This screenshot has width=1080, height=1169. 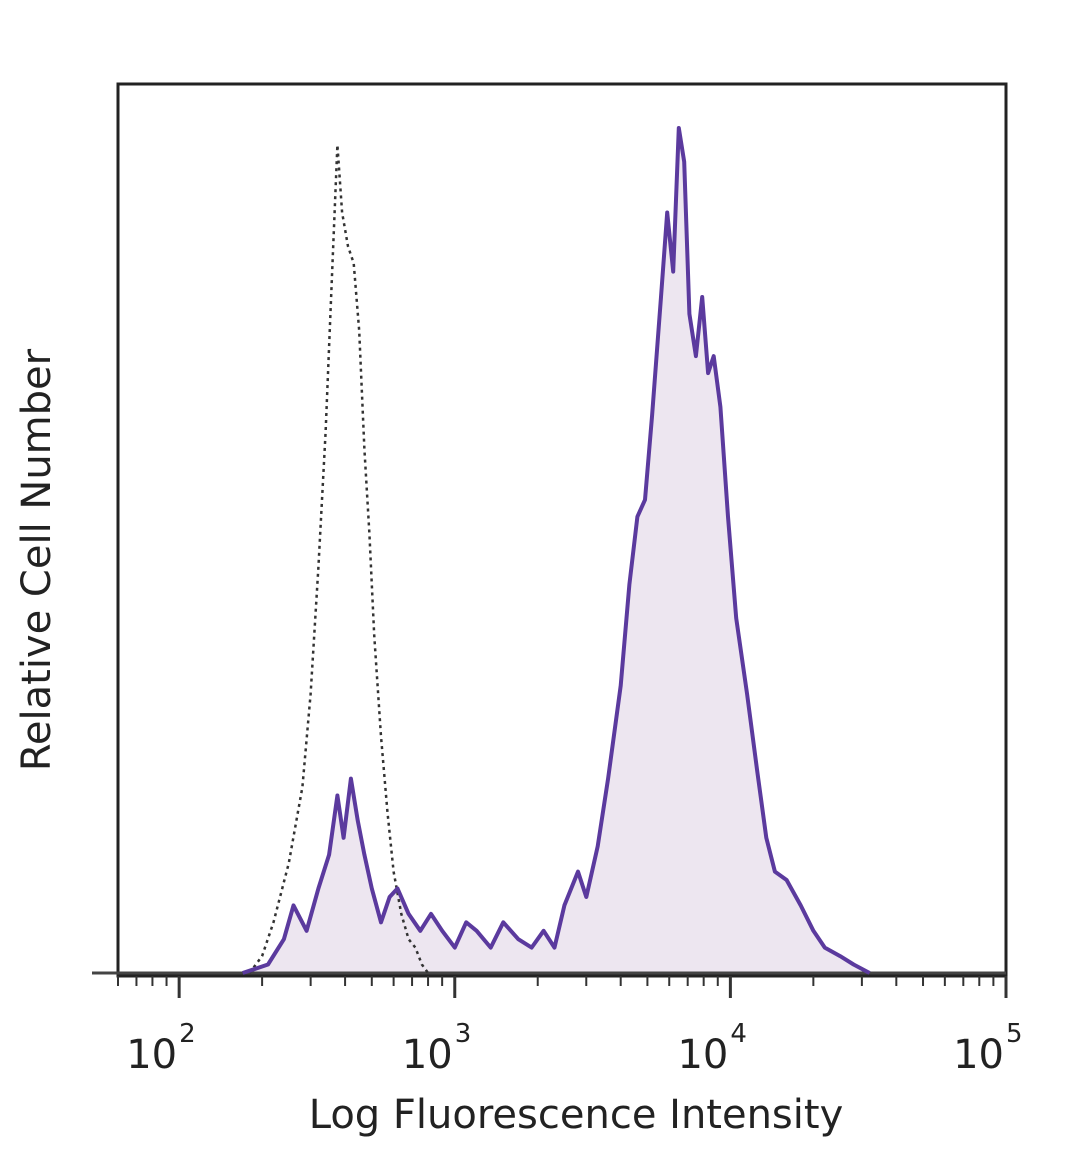 I want to click on x-axis-label: Log Fluorescence Intensity, so click(x=576, y=1115).